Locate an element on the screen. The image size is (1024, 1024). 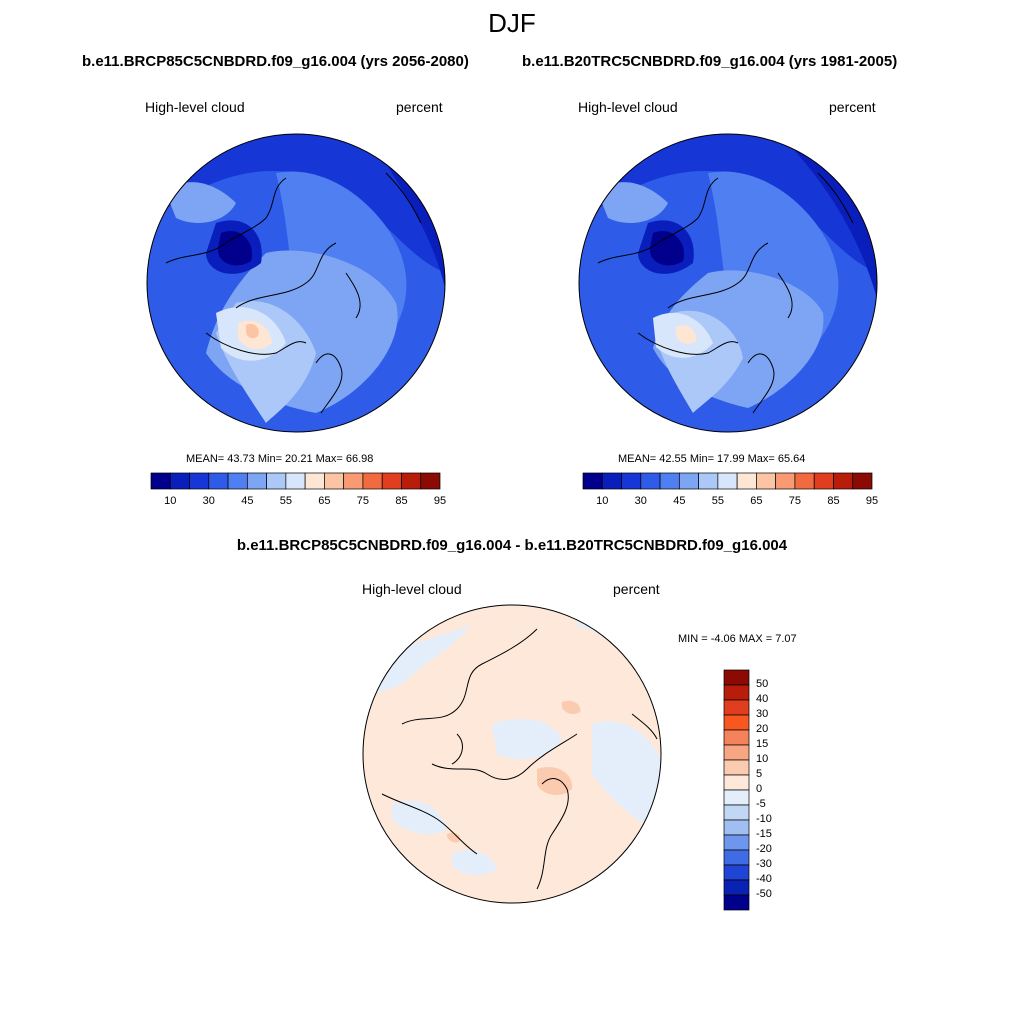
diff-colorbar is located at coordinates (736, 790).